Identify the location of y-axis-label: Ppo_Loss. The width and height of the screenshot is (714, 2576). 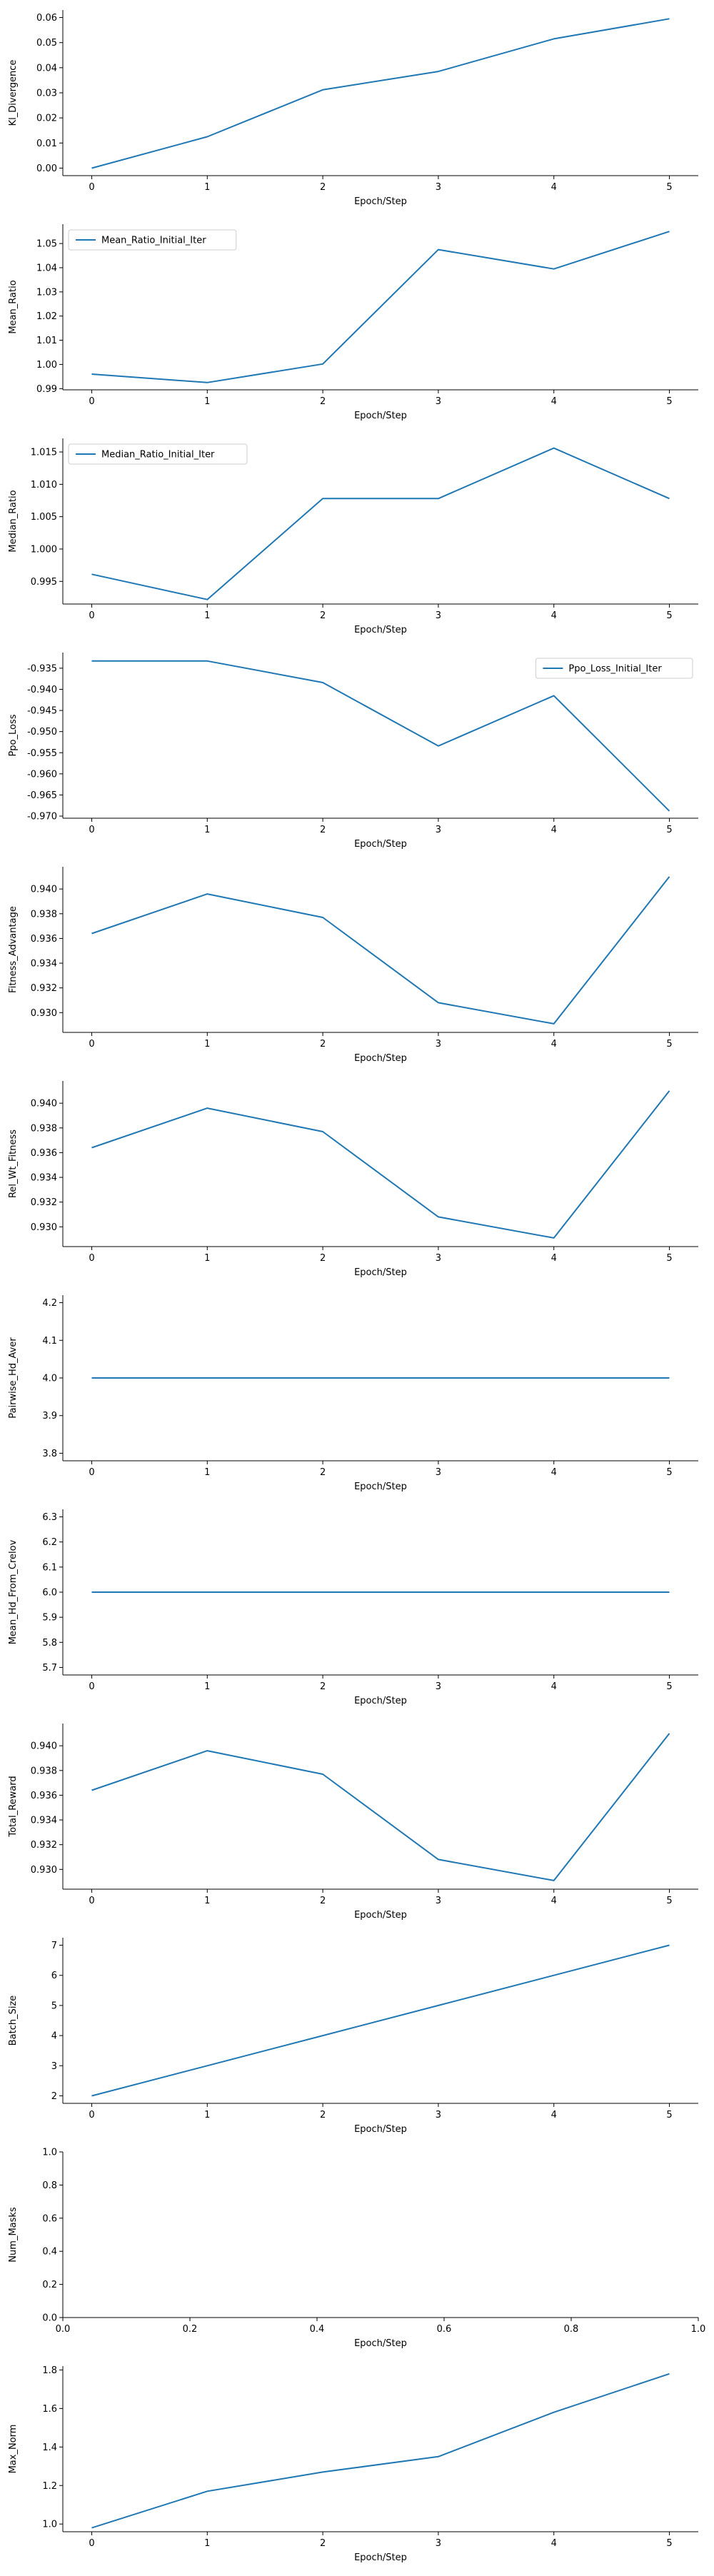
(13, 735).